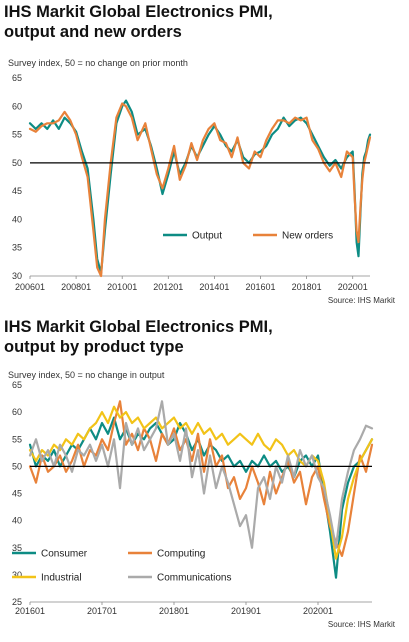 This screenshot has height=642, width=409. What do you see at coordinates (30, 287) in the screenshot?
I see `x-tick-label: 200601` at bounding box center [30, 287].